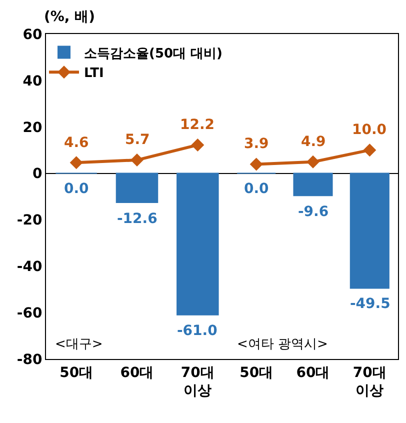  Describe the element at coordinates (313, 212) in the screenshot. I see `data-label: -9.6` at that location.